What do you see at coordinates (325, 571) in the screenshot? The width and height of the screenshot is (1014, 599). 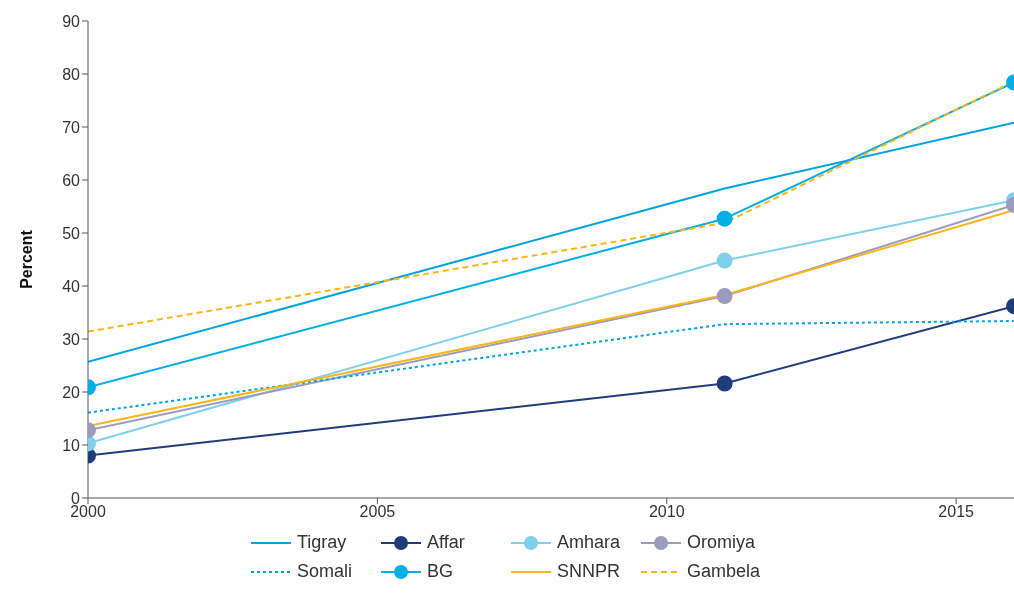 I see `legend-label: Somali` at bounding box center [325, 571].